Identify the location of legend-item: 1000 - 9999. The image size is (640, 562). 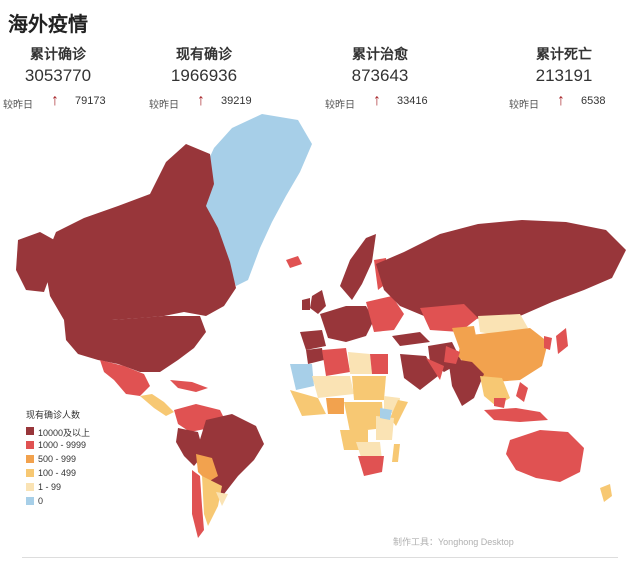
(56, 446).